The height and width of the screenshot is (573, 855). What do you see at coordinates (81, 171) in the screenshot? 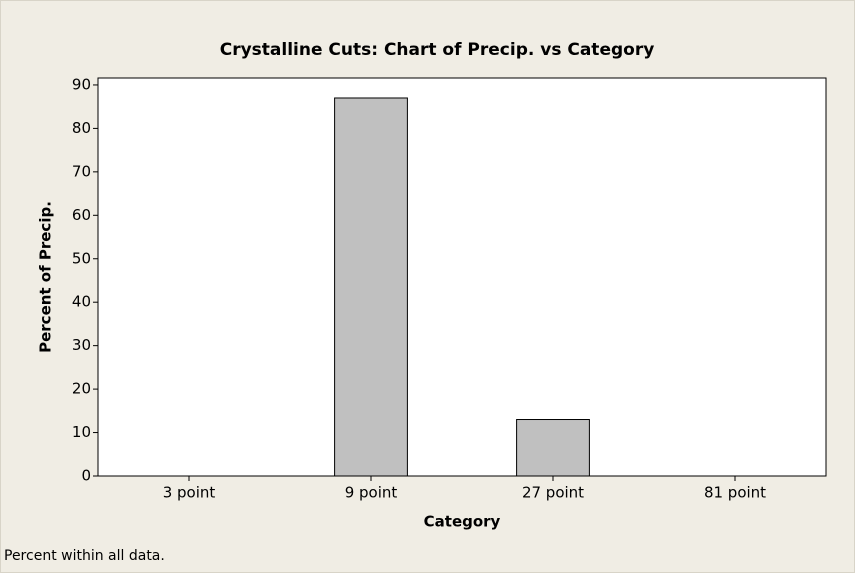
I see `y-tick-label: 70` at bounding box center [81, 171].